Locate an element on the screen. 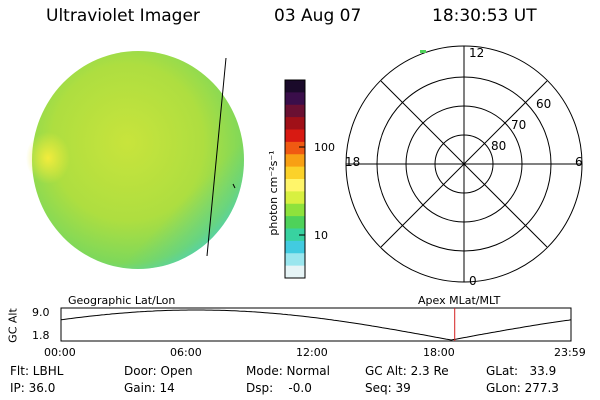 This screenshot has height=400, width=600. altitude-curve is located at coordinates (316, 325).